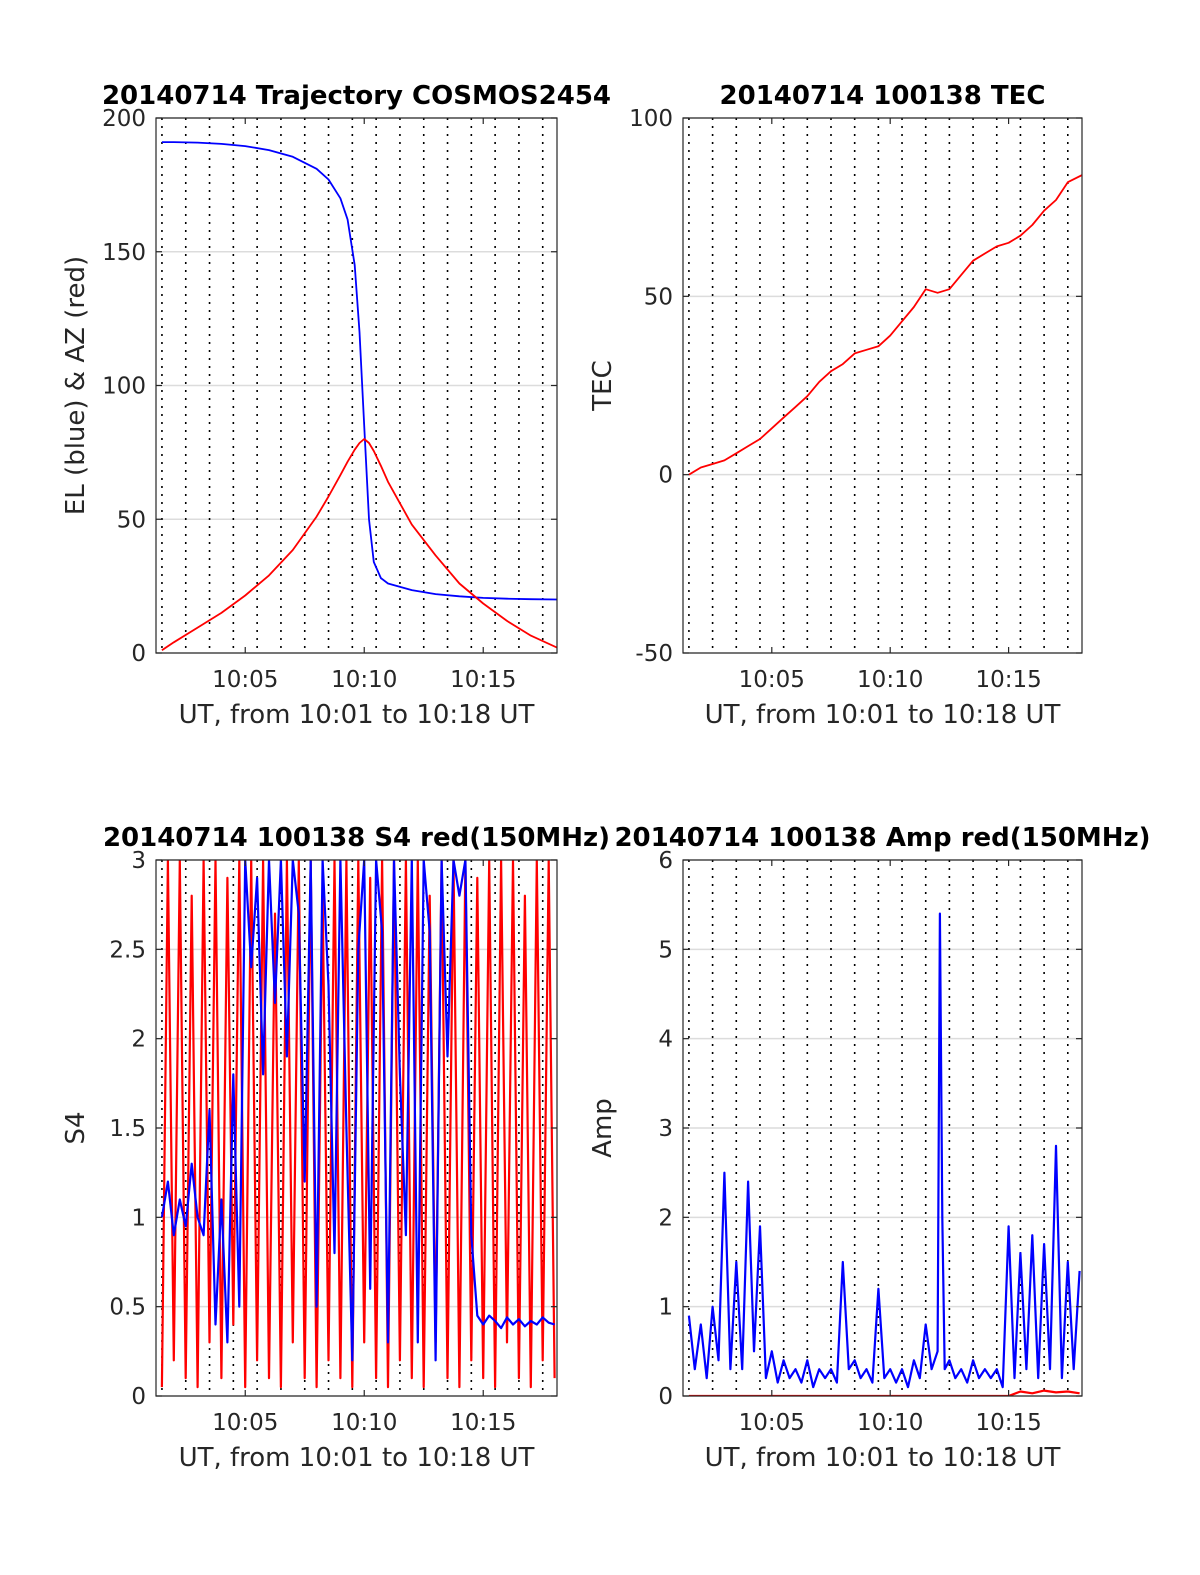 The image size is (1200, 1575). What do you see at coordinates (665, 950) in the screenshot?
I see `y-tick-label: 5` at bounding box center [665, 950].